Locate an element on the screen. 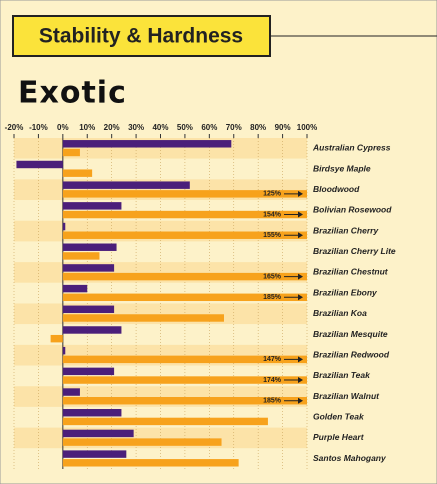 This screenshot has height=484, width=437. x-tick-label: 0% is located at coordinates (63, 127).